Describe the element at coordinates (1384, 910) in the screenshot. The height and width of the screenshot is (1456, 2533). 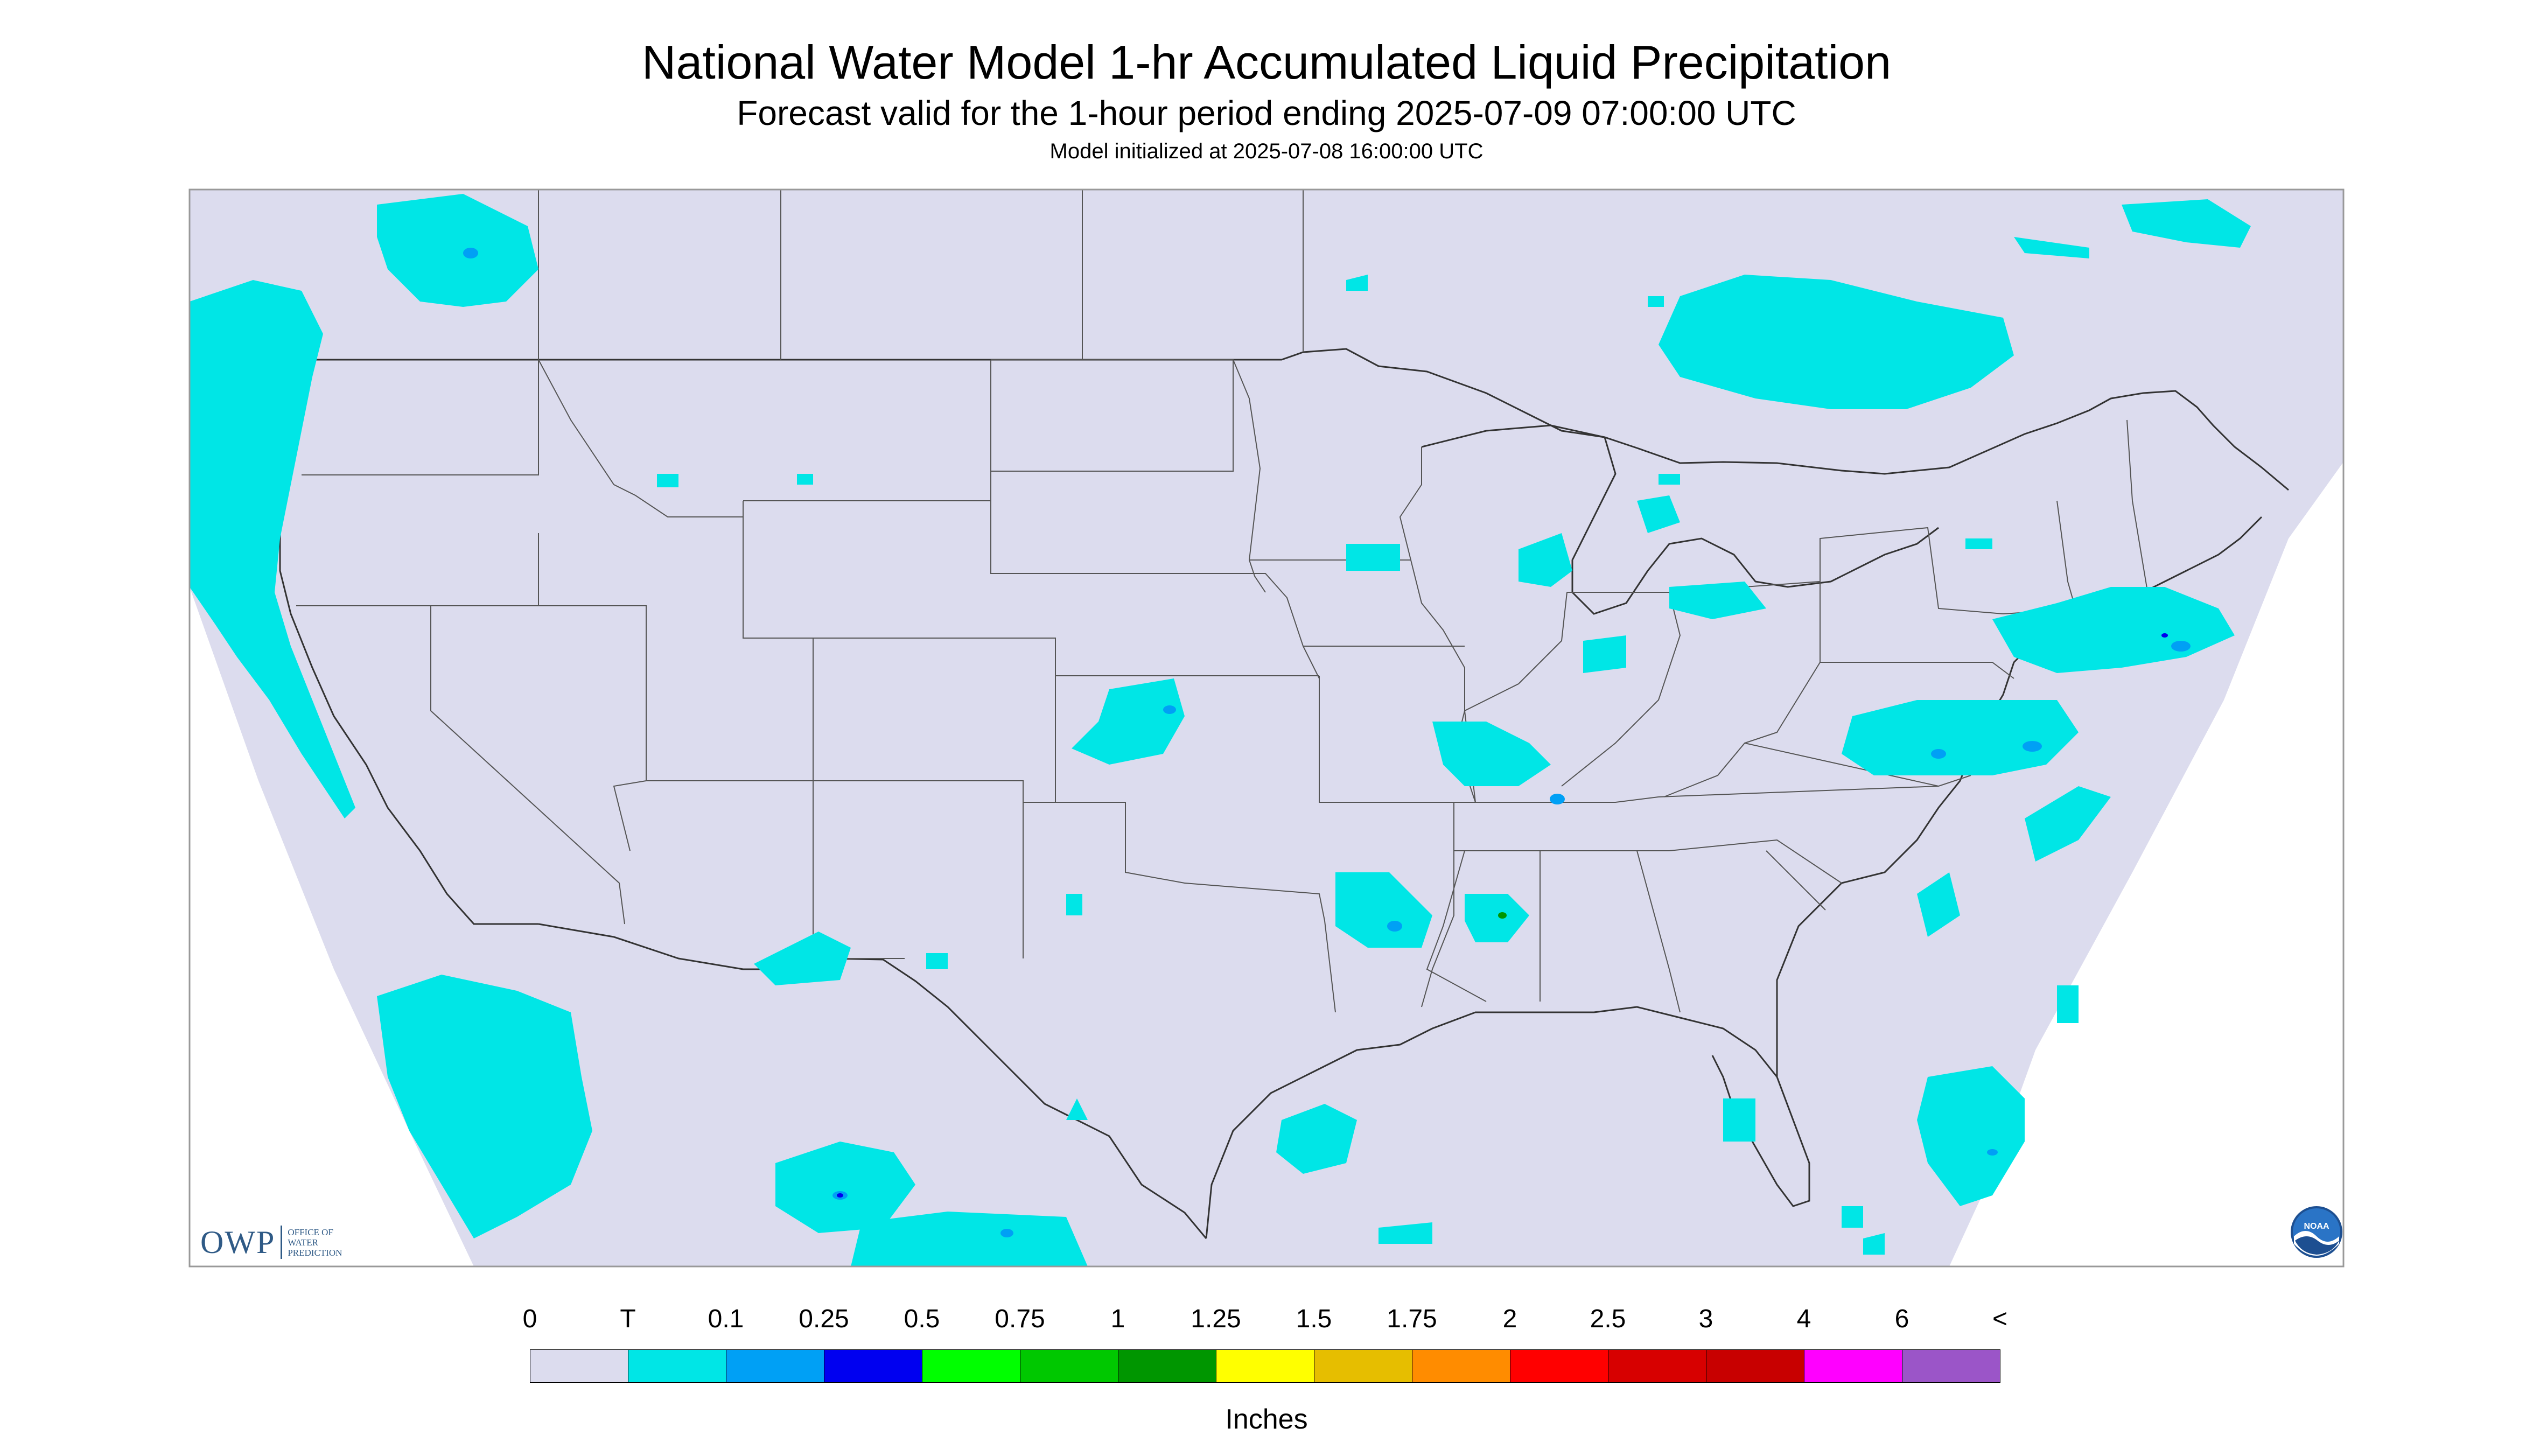
I see `precip-mississippi-b` at that location.